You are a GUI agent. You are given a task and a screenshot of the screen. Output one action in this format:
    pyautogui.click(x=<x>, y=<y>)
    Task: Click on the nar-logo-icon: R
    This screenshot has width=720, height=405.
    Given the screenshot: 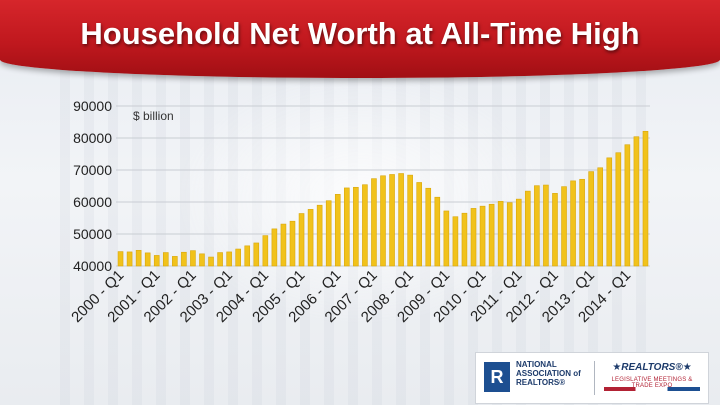 What is the action you would take?
    pyautogui.click(x=497, y=377)
    